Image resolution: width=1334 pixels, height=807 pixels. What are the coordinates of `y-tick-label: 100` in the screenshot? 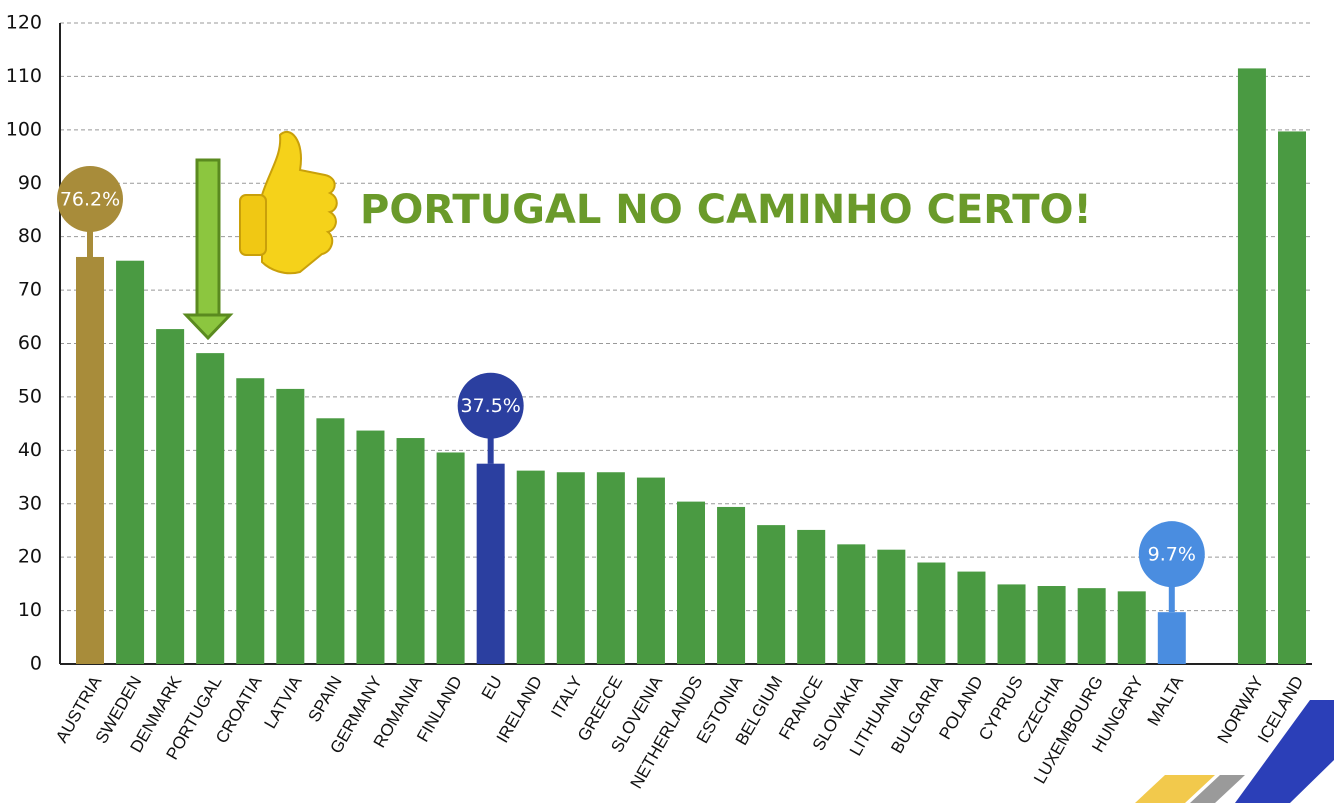 It's located at (24, 129).